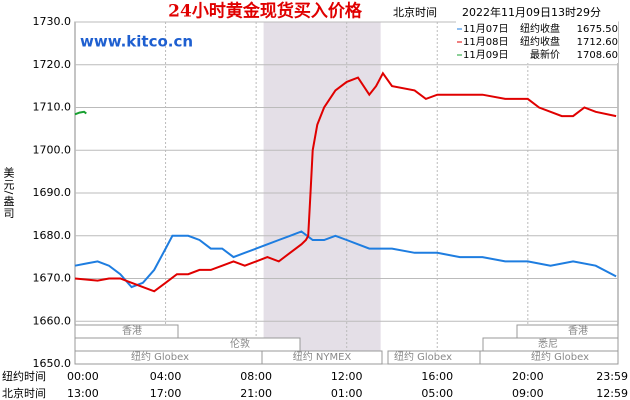 Image resolution: width=630 pixels, height=400 pixels. Describe the element at coordinates (52, 149) in the screenshot. I see `y-tick-label: 1700.0` at that location.